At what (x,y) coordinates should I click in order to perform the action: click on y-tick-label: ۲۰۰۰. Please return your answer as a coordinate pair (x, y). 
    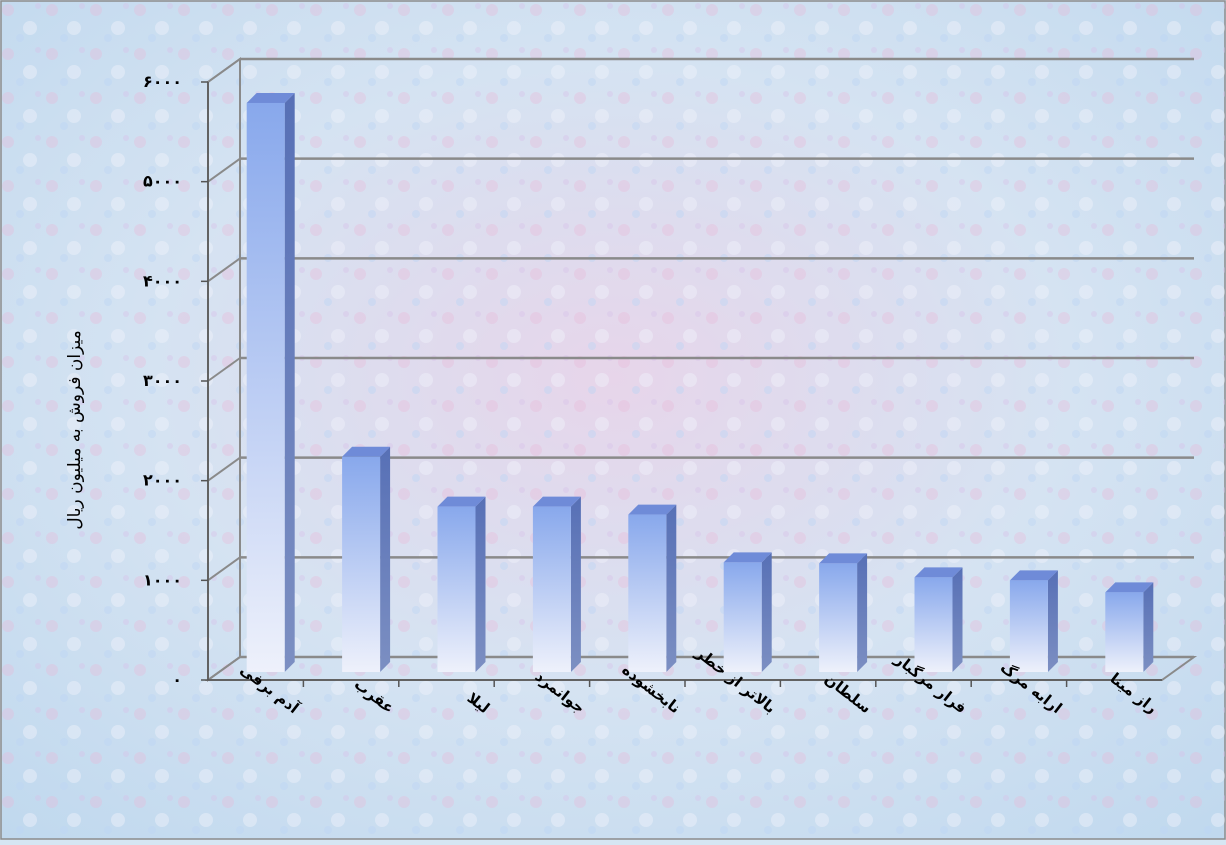
    Looking at the image, I should click on (162, 480).